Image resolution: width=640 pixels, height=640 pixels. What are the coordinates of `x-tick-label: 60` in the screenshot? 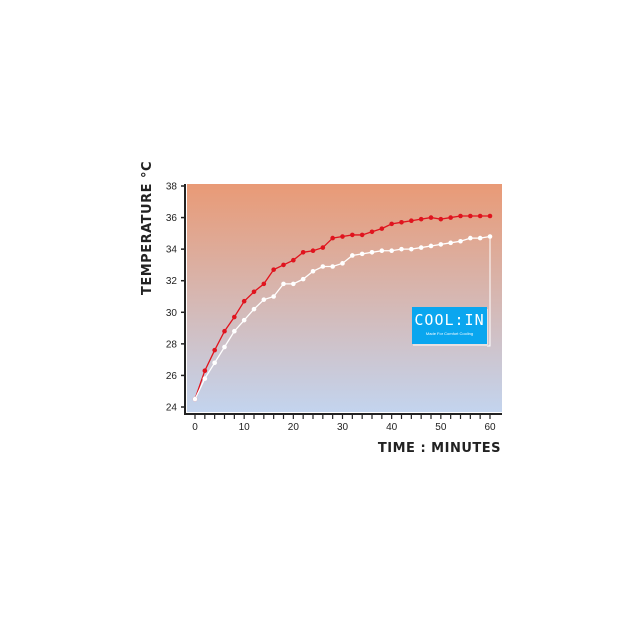 It's located at (490, 427).